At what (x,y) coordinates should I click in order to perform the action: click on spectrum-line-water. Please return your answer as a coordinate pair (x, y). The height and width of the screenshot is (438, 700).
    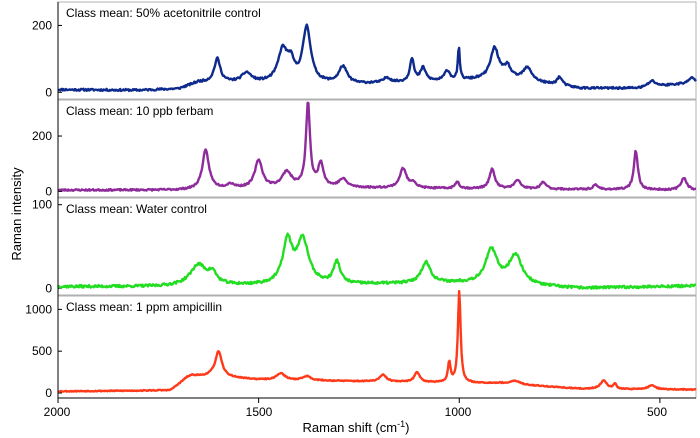
    Looking at the image, I should click on (377, 261).